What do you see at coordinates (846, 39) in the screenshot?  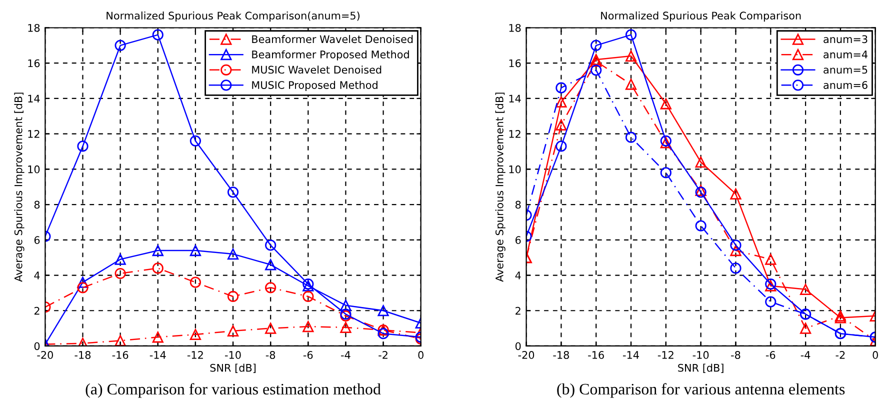 I see `legend-label: anum=3` at bounding box center [846, 39].